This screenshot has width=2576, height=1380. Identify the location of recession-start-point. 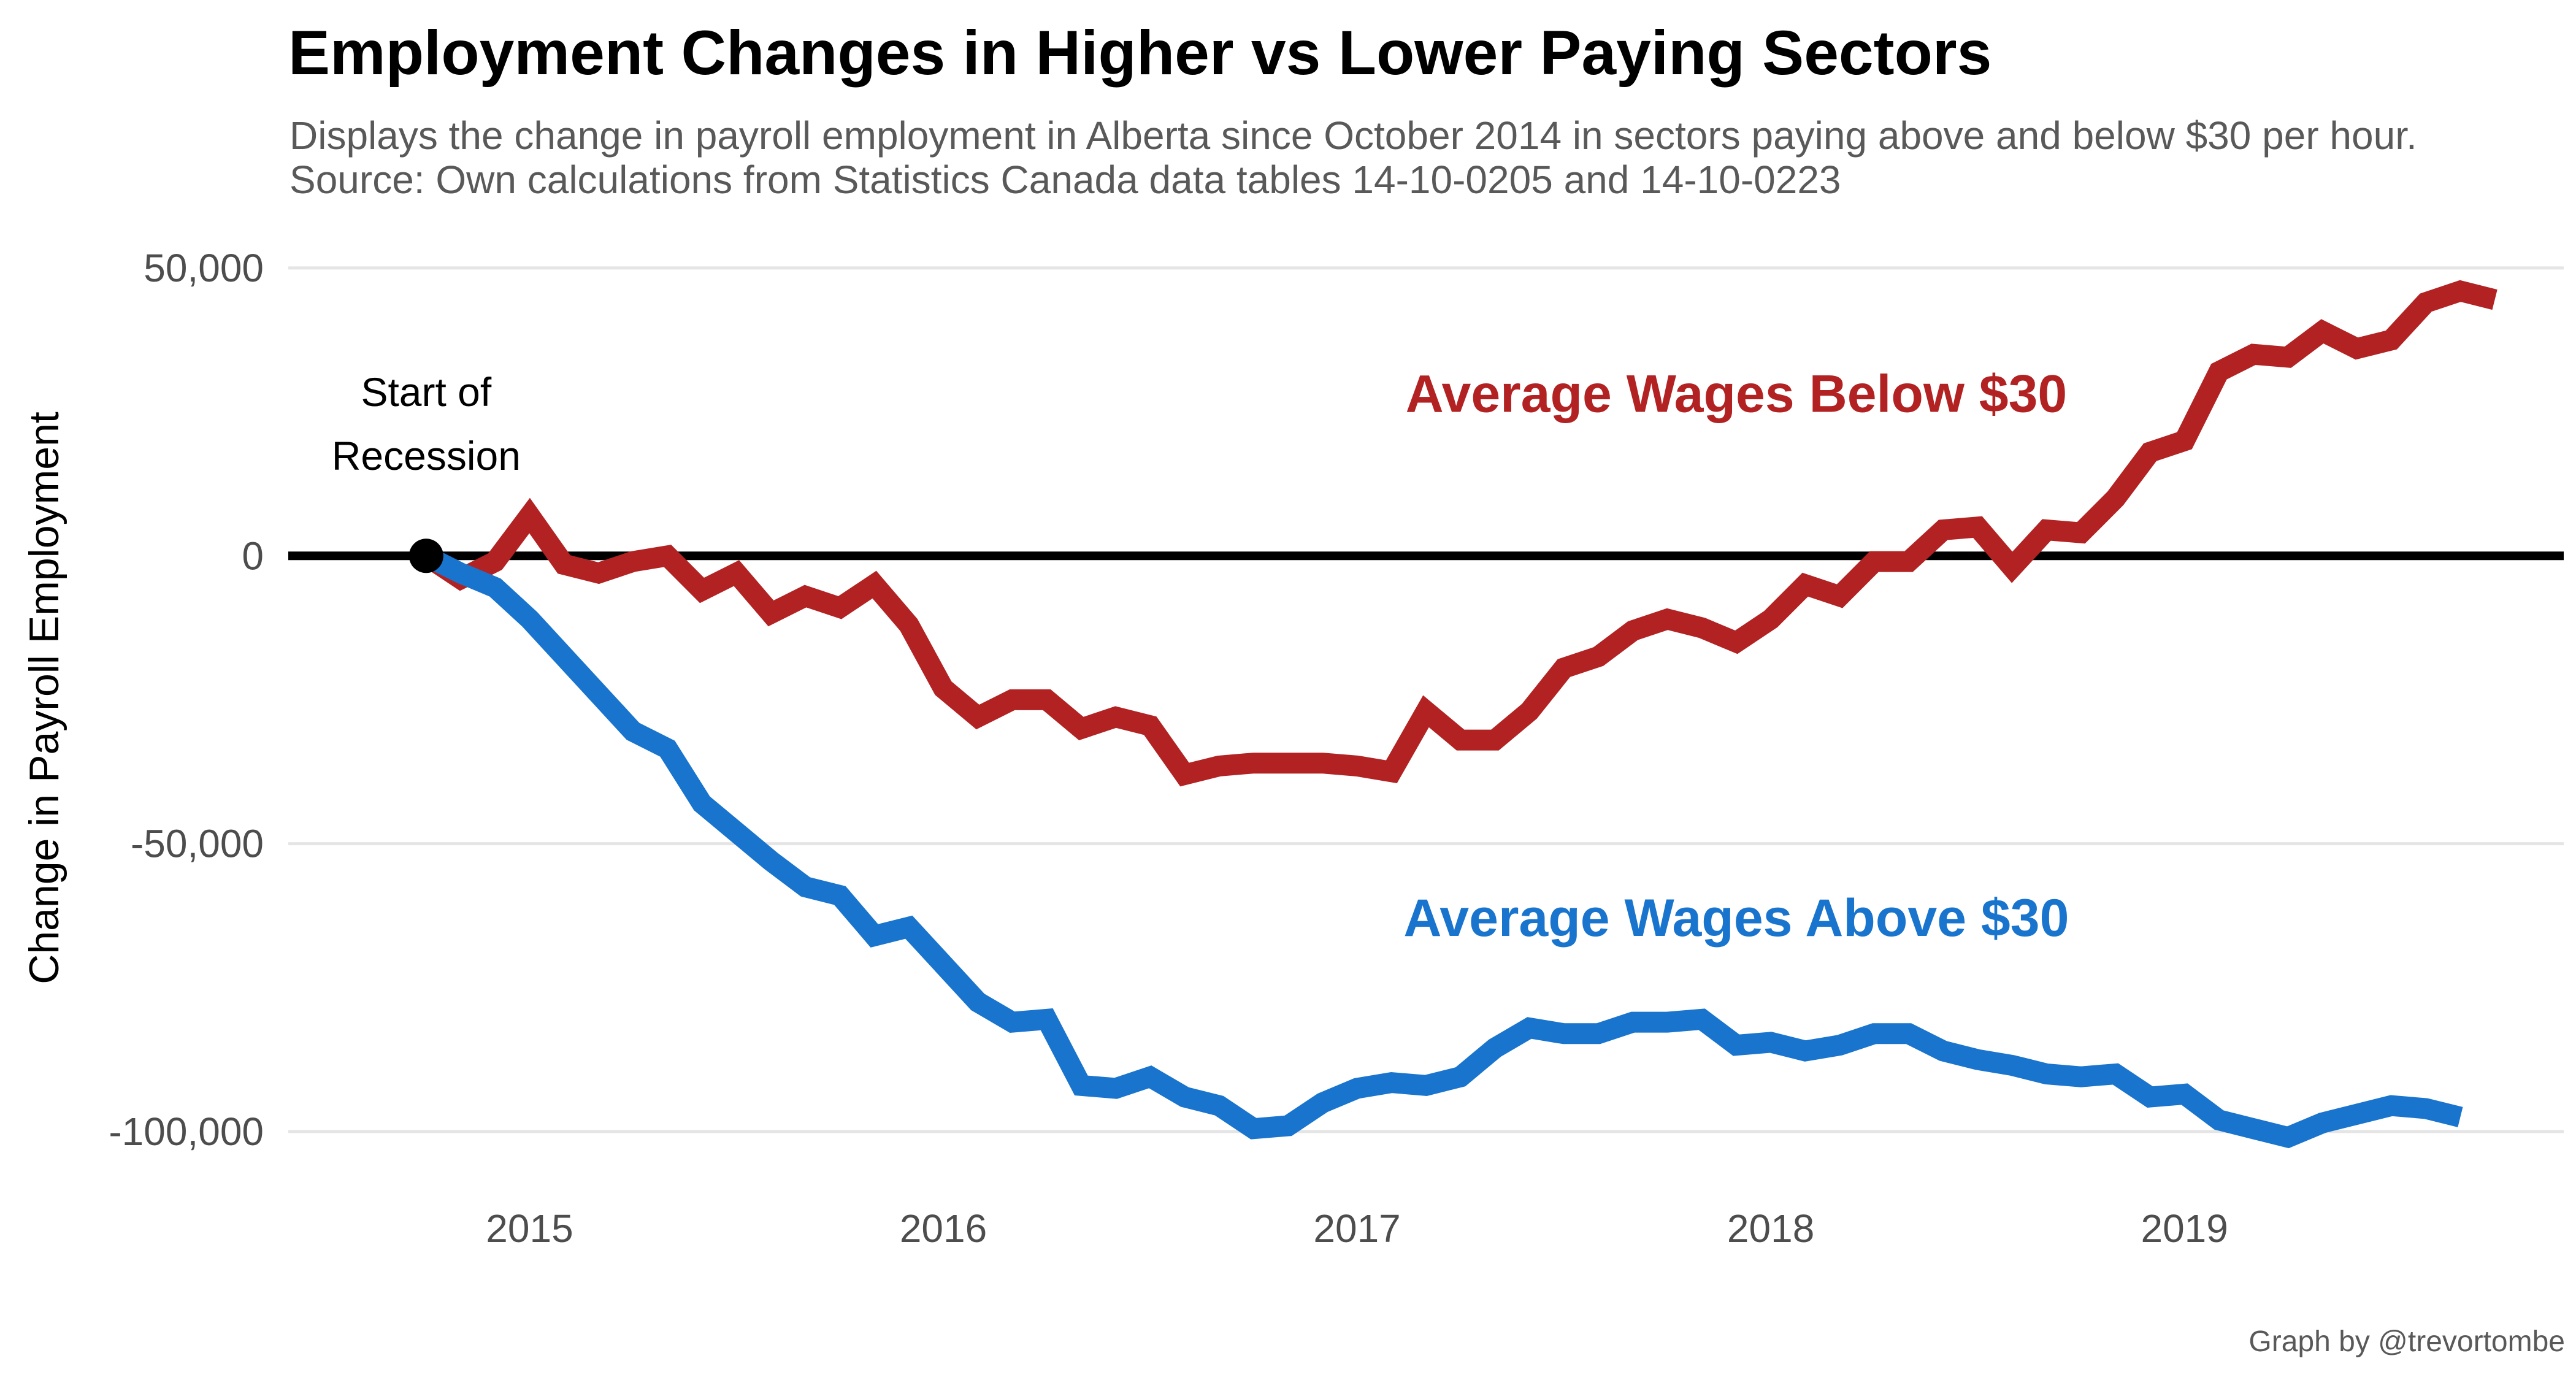
(425, 556).